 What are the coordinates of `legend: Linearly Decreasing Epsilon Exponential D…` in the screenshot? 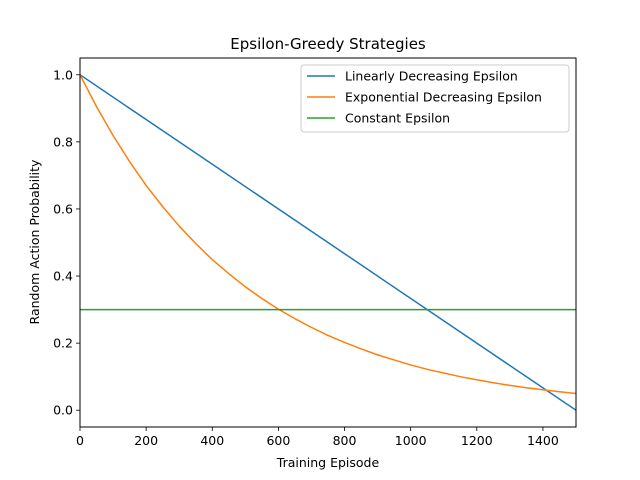 It's located at (435, 98).